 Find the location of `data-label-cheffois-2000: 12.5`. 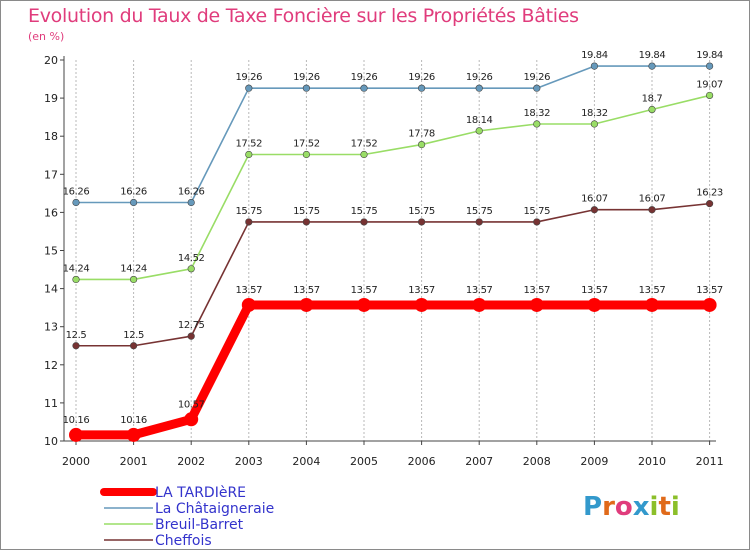

data-label-cheffois-2000: 12.5 is located at coordinates (76, 335).